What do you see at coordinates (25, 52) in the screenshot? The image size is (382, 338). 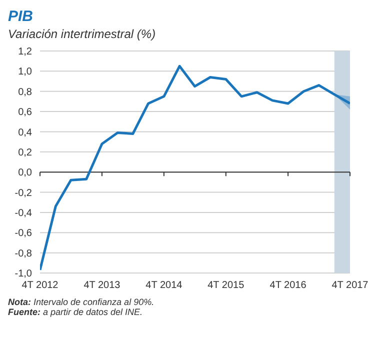 I see `y-tick-label: 1,2` at bounding box center [25, 52].